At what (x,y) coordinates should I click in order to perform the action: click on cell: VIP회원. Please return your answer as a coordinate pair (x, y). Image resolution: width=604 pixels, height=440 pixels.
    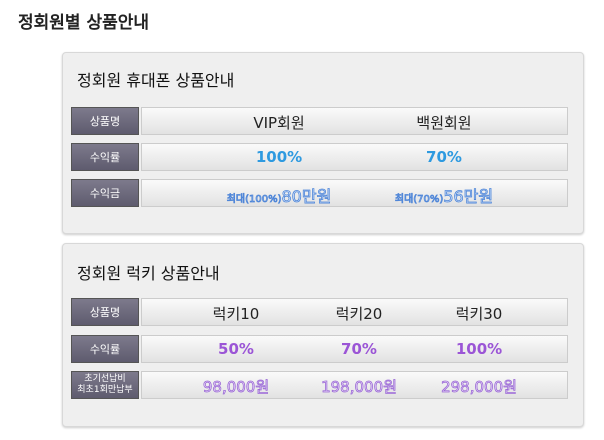
    Looking at the image, I should click on (279, 123).